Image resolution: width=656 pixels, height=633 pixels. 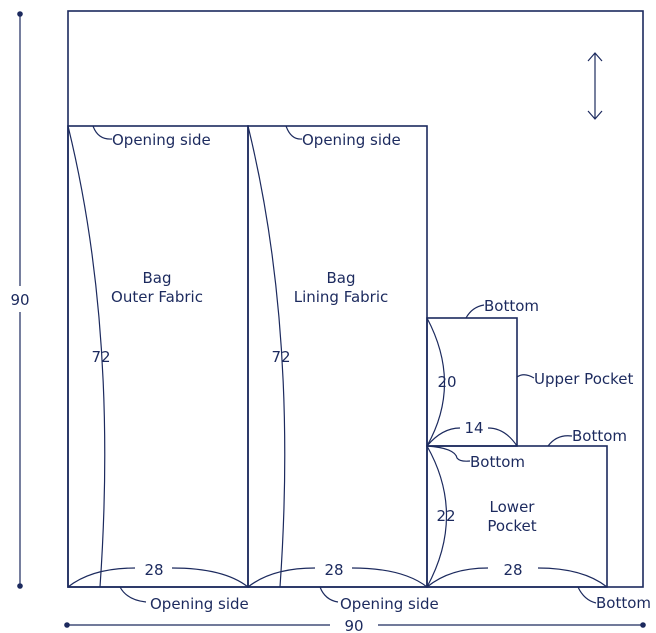 I want to click on lower-pocket-bottom-label: Bottom, so click(x=623, y=603).